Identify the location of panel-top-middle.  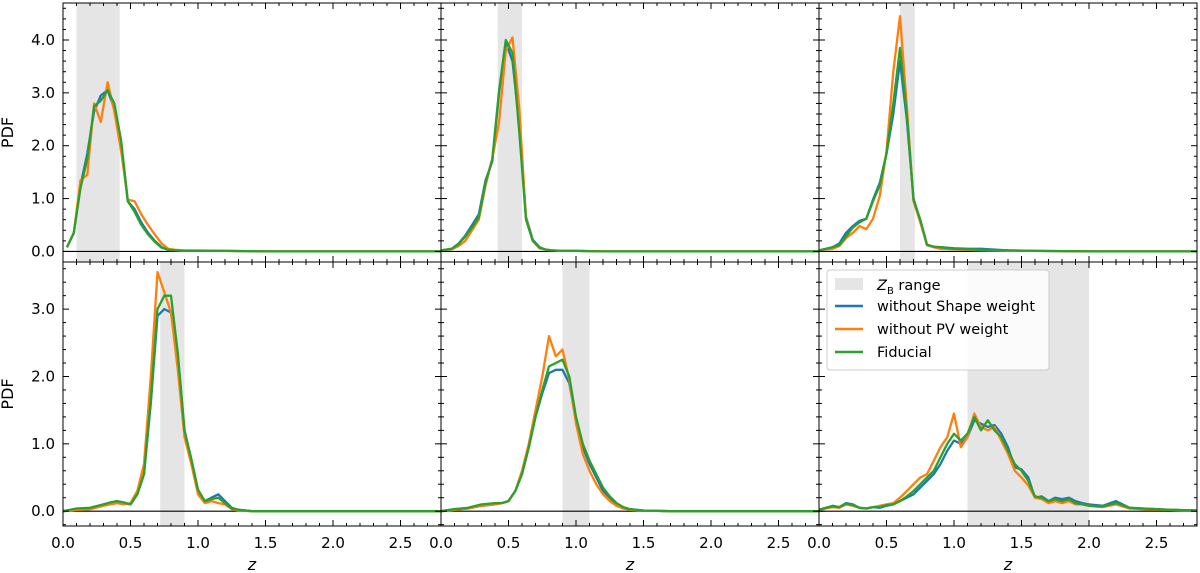
(630, 132).